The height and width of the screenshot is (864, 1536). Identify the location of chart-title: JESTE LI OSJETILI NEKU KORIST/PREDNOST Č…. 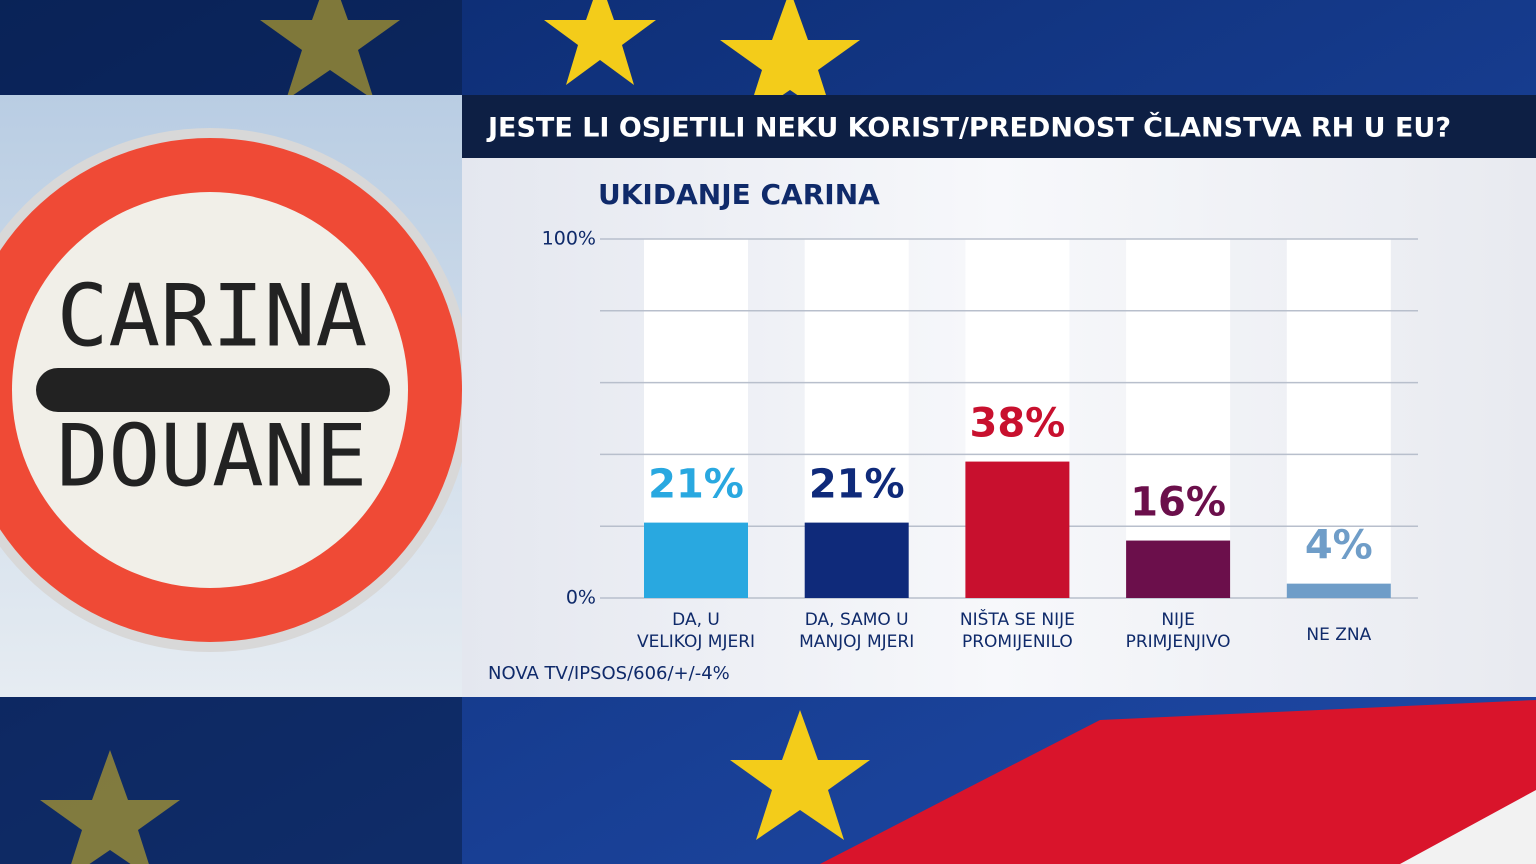
(968, 128).